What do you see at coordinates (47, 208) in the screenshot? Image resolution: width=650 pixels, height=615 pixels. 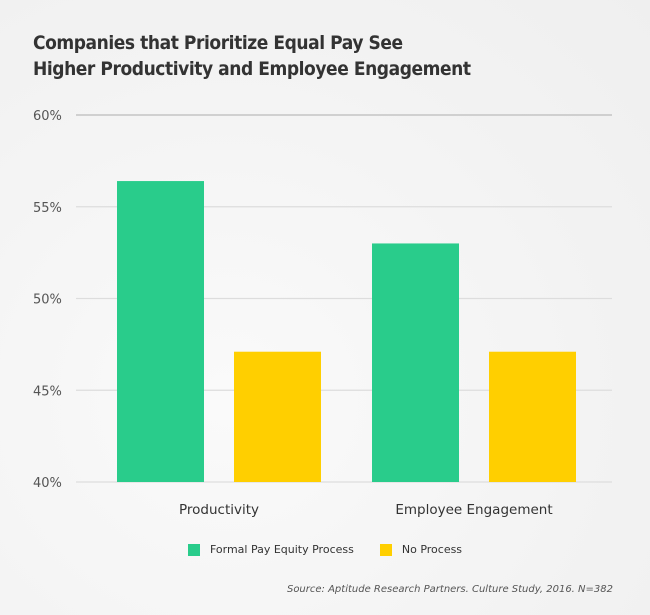 I see `y-tick-label: 55%` at bounding box center [47, 208].